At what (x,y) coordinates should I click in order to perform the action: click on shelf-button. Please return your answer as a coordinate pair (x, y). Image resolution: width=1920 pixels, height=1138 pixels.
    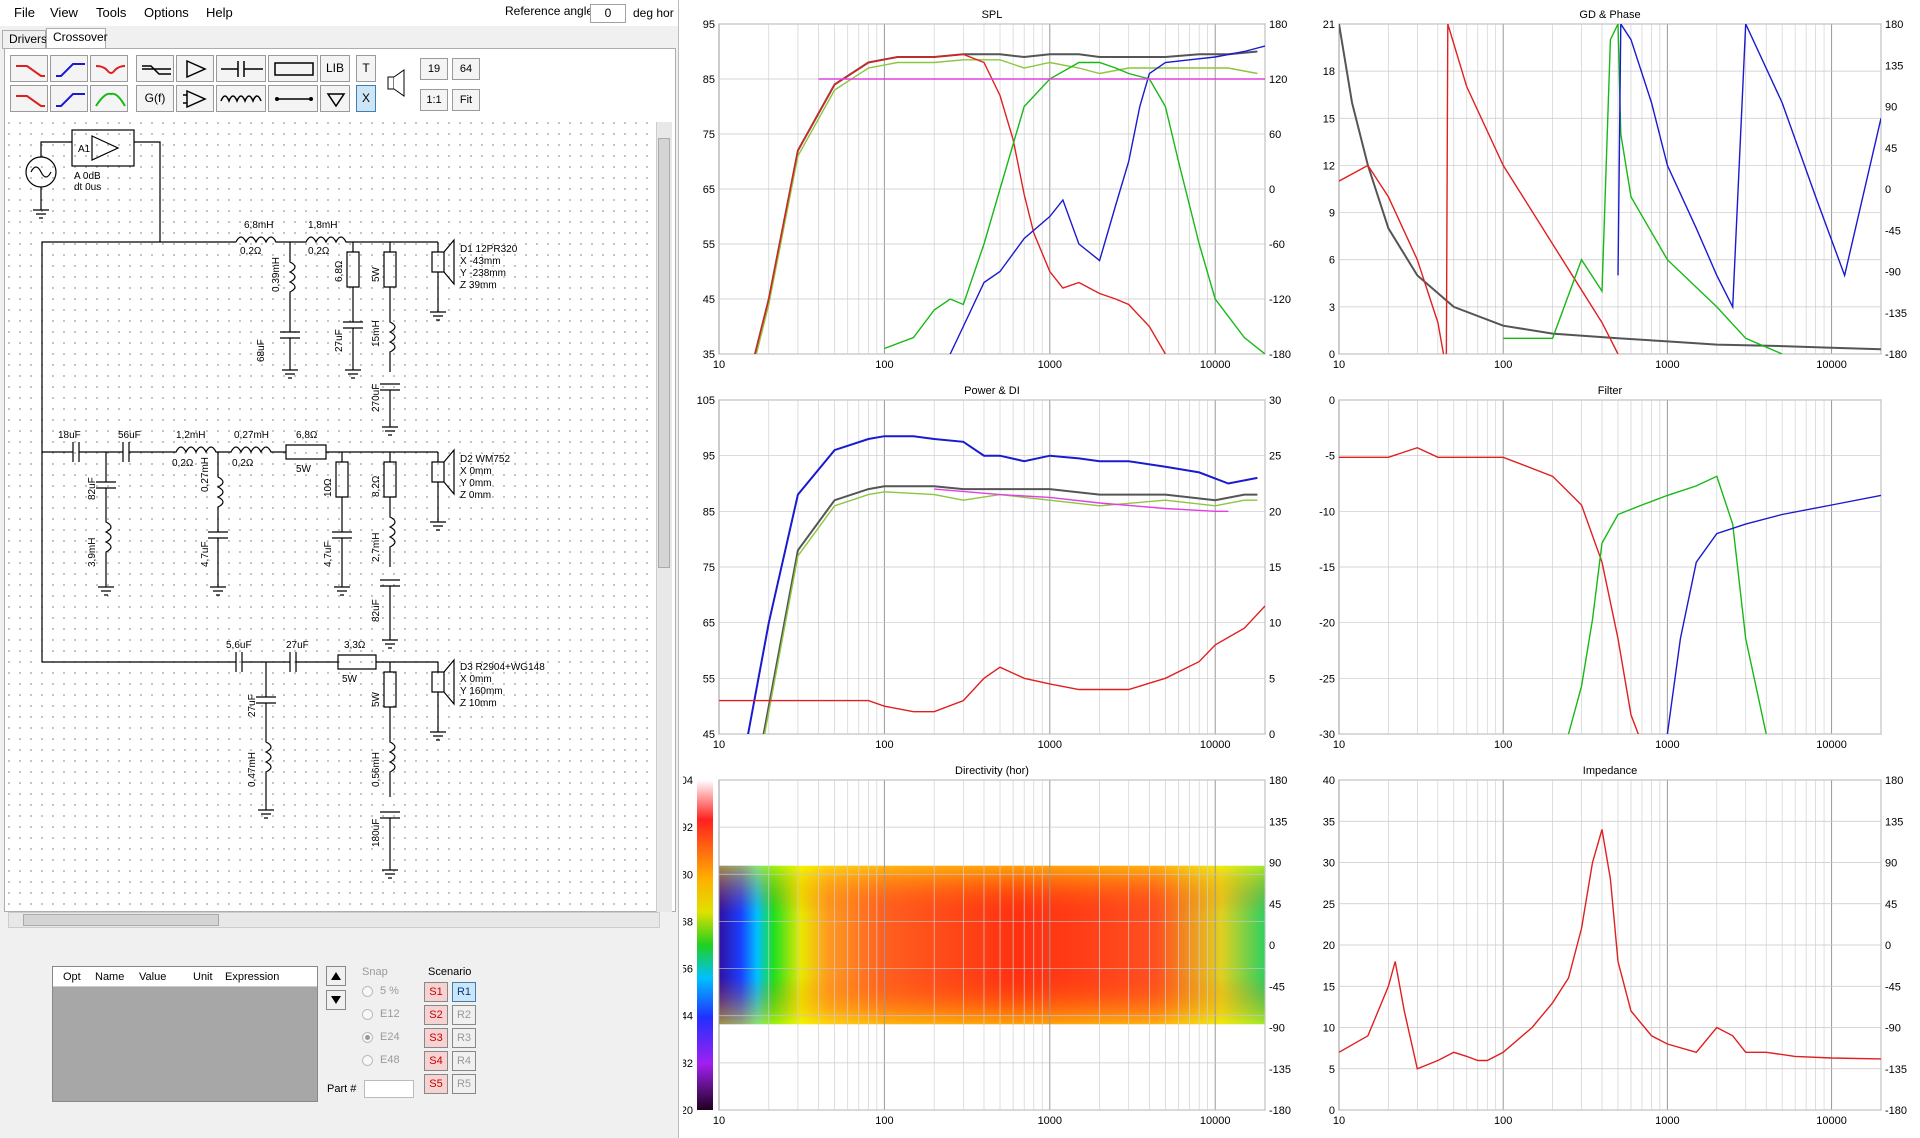
    Looking at the image, I should click on (155, 68).